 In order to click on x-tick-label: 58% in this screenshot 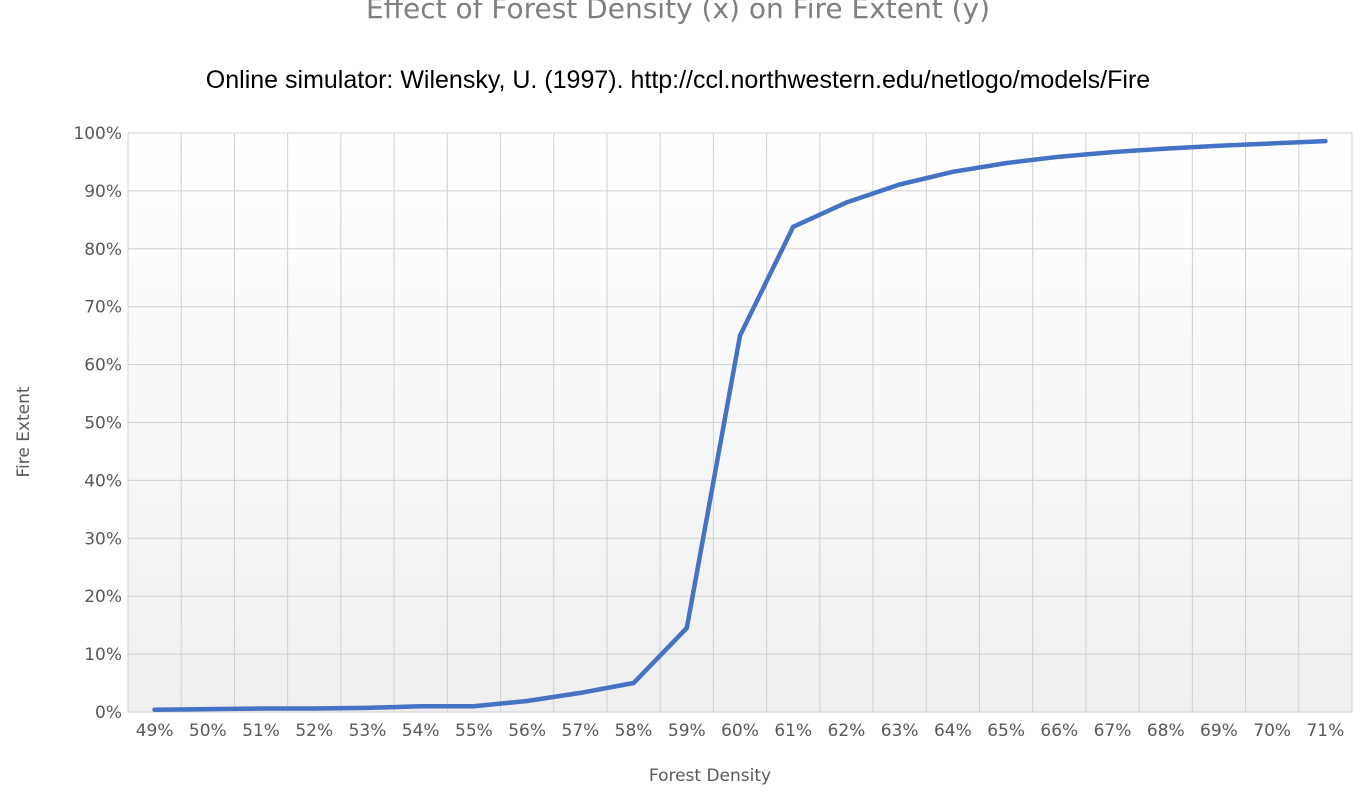, I will do `click(634, 731)`.